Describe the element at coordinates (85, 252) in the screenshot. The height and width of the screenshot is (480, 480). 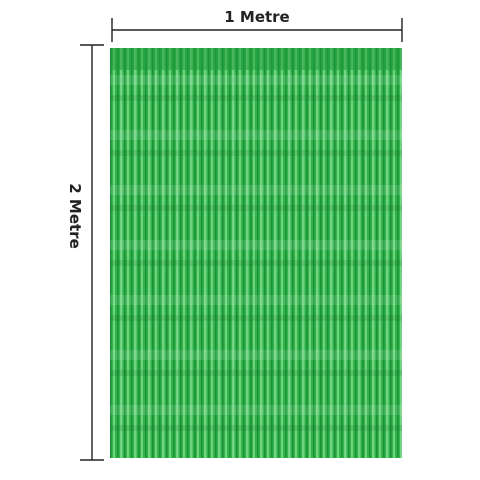
I see `height-dimension: 2 Metre` at that location.